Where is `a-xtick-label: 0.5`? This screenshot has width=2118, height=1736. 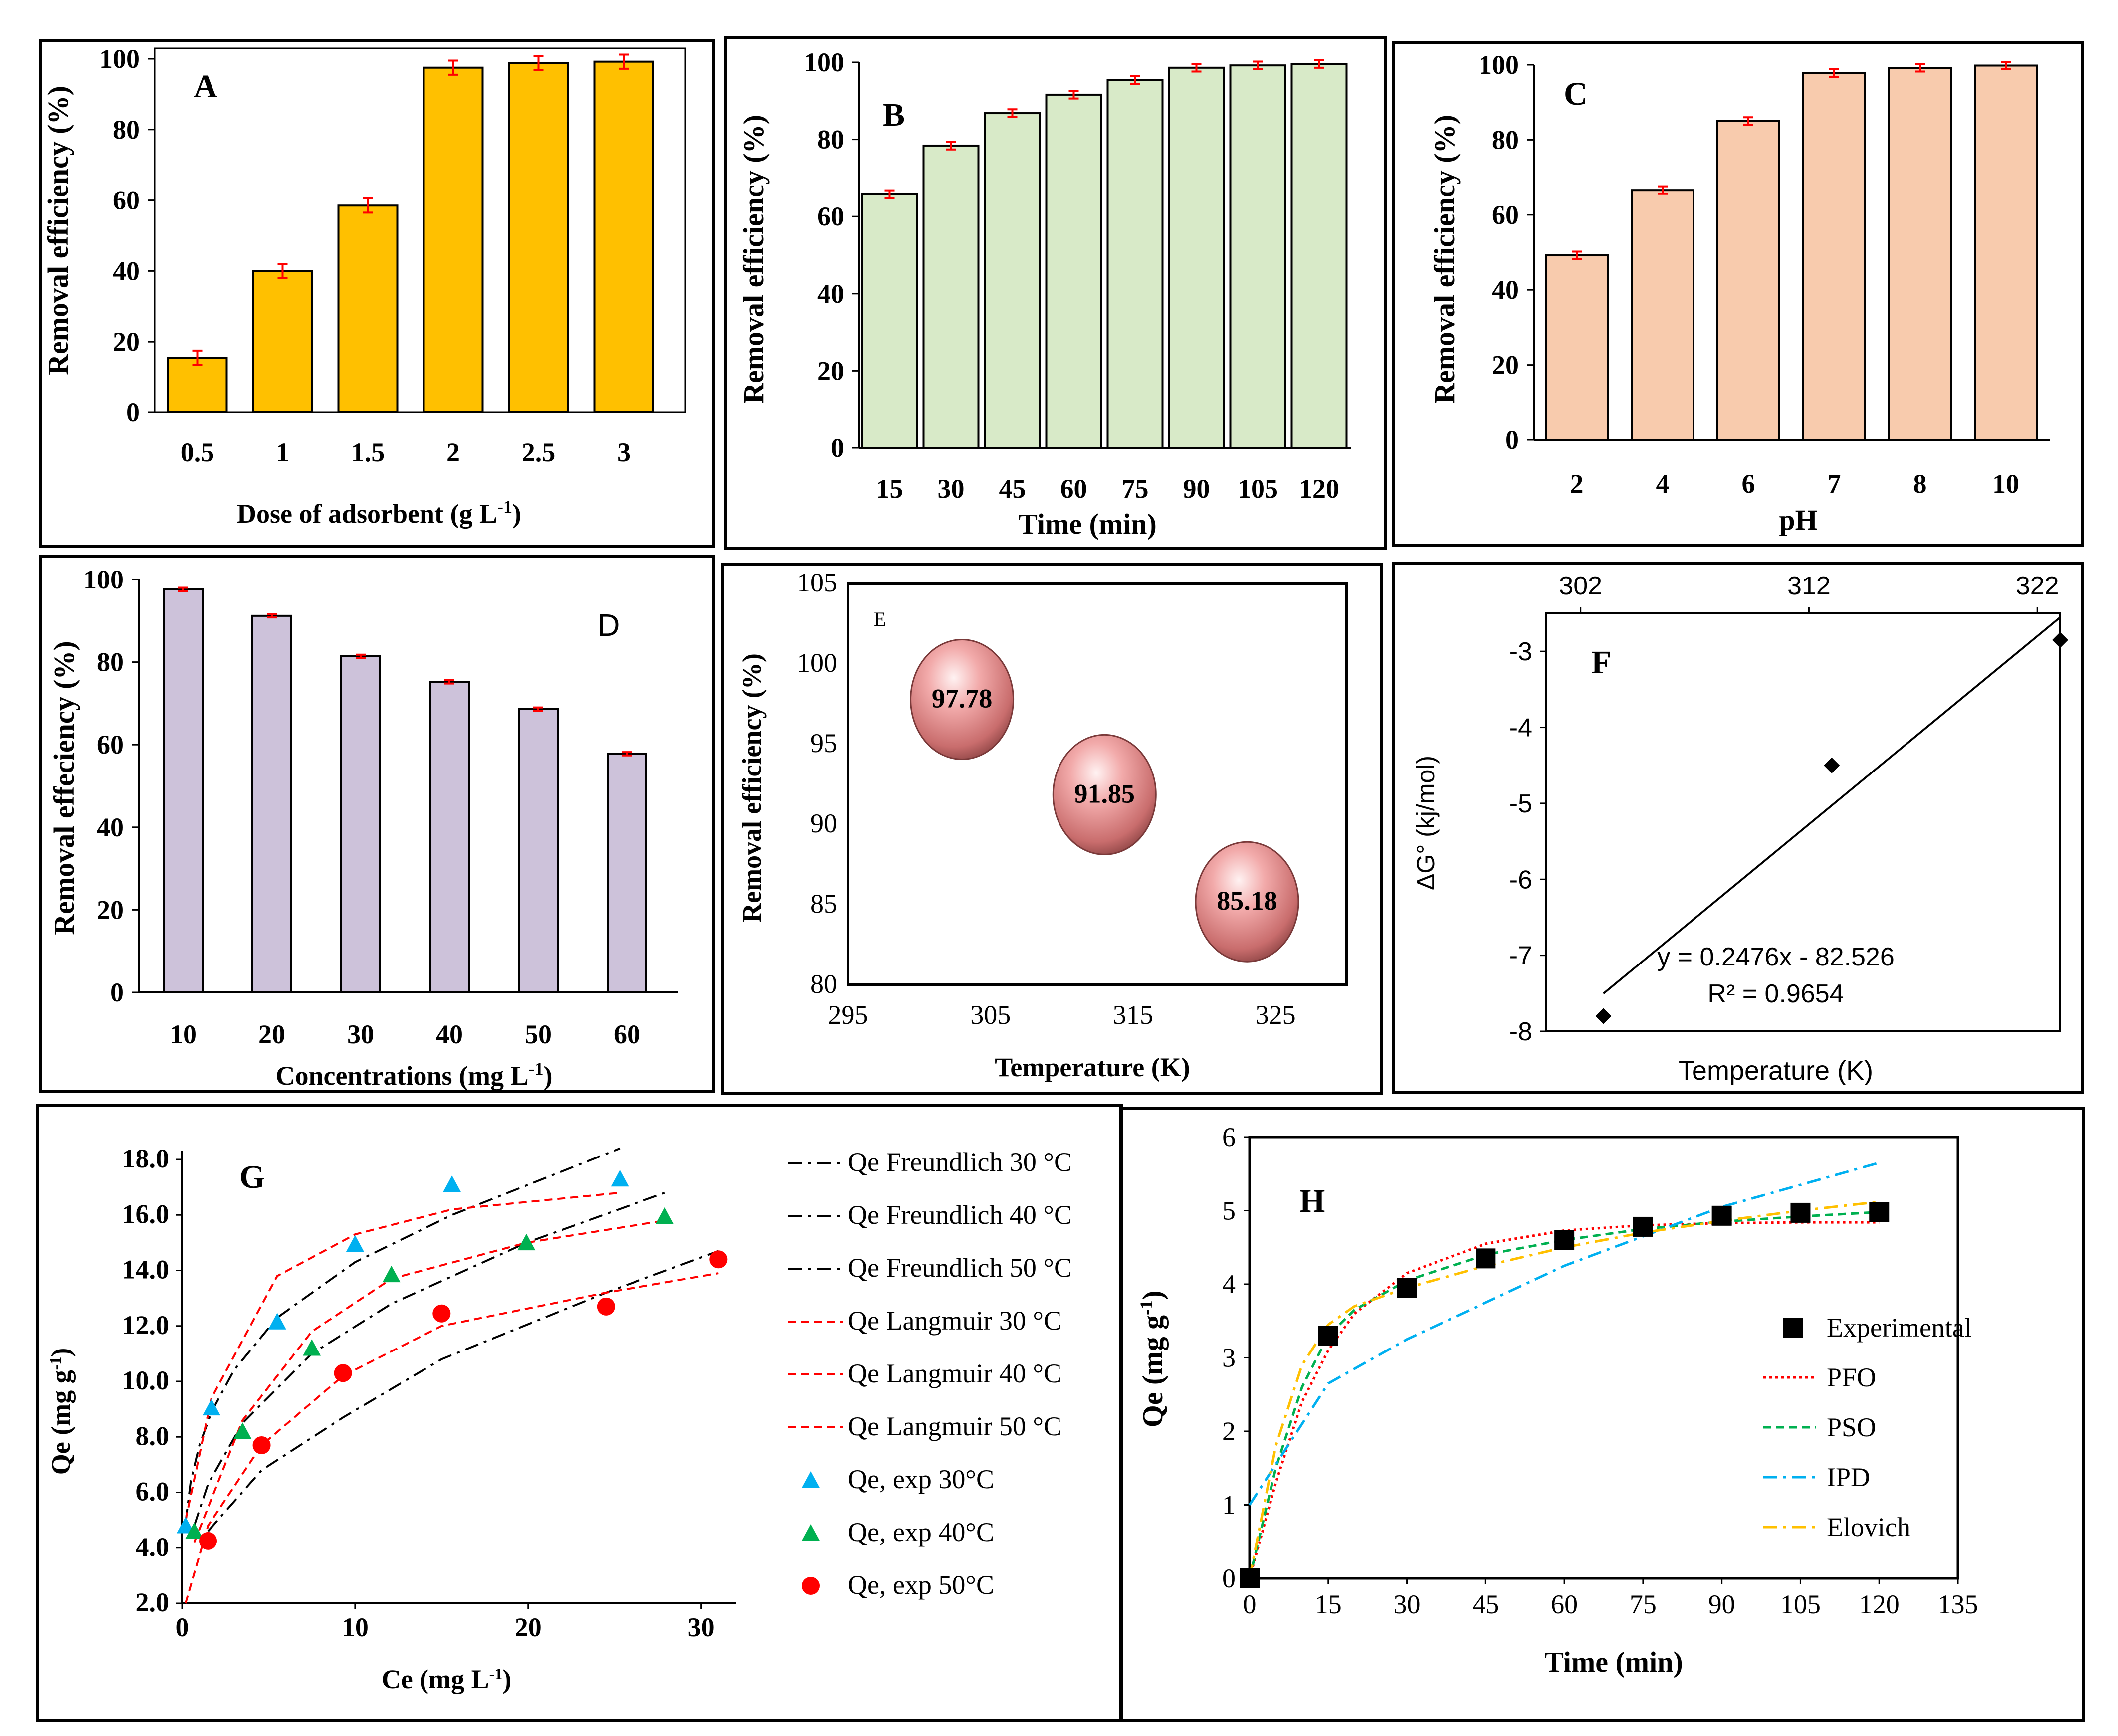 a-xtick-label: 0.5 is located at coordinates (198, 452).